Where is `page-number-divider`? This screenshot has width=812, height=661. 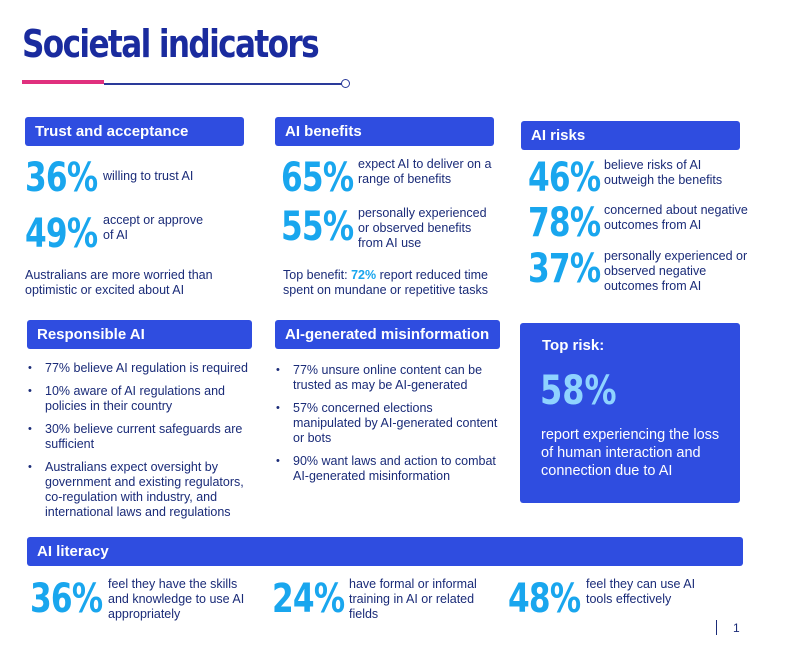
page-number-divider is located at coordinates (716, 627).